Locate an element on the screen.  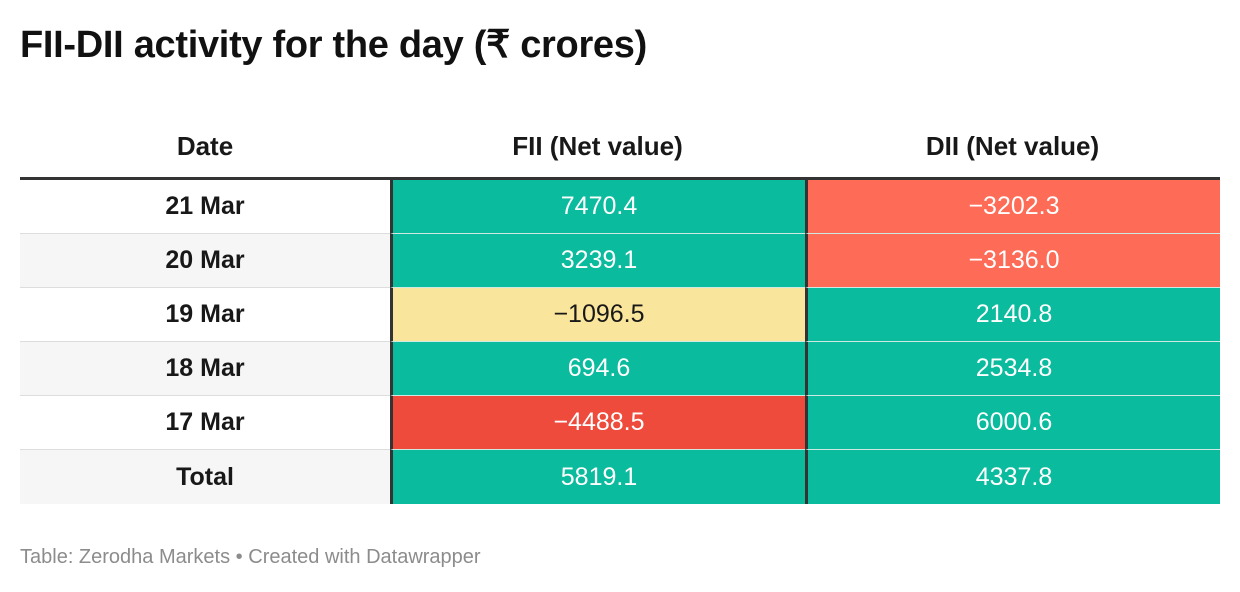
header-fii: FII (Net value) is located at coordinates (597, 146).